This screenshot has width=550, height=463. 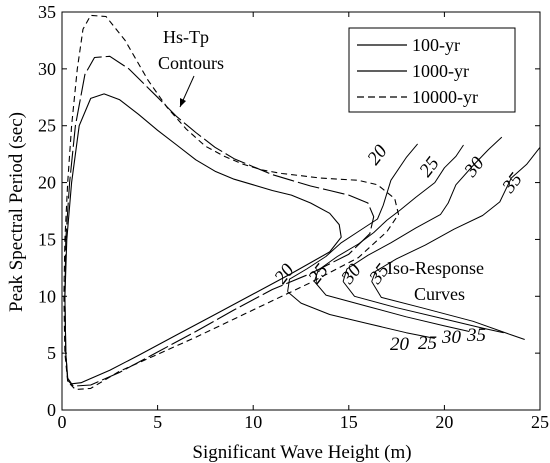 What do you see at coordinates (47, 239) in the screenshot?
I see `y-tick-label: 15` at bounding box center [47, 239].